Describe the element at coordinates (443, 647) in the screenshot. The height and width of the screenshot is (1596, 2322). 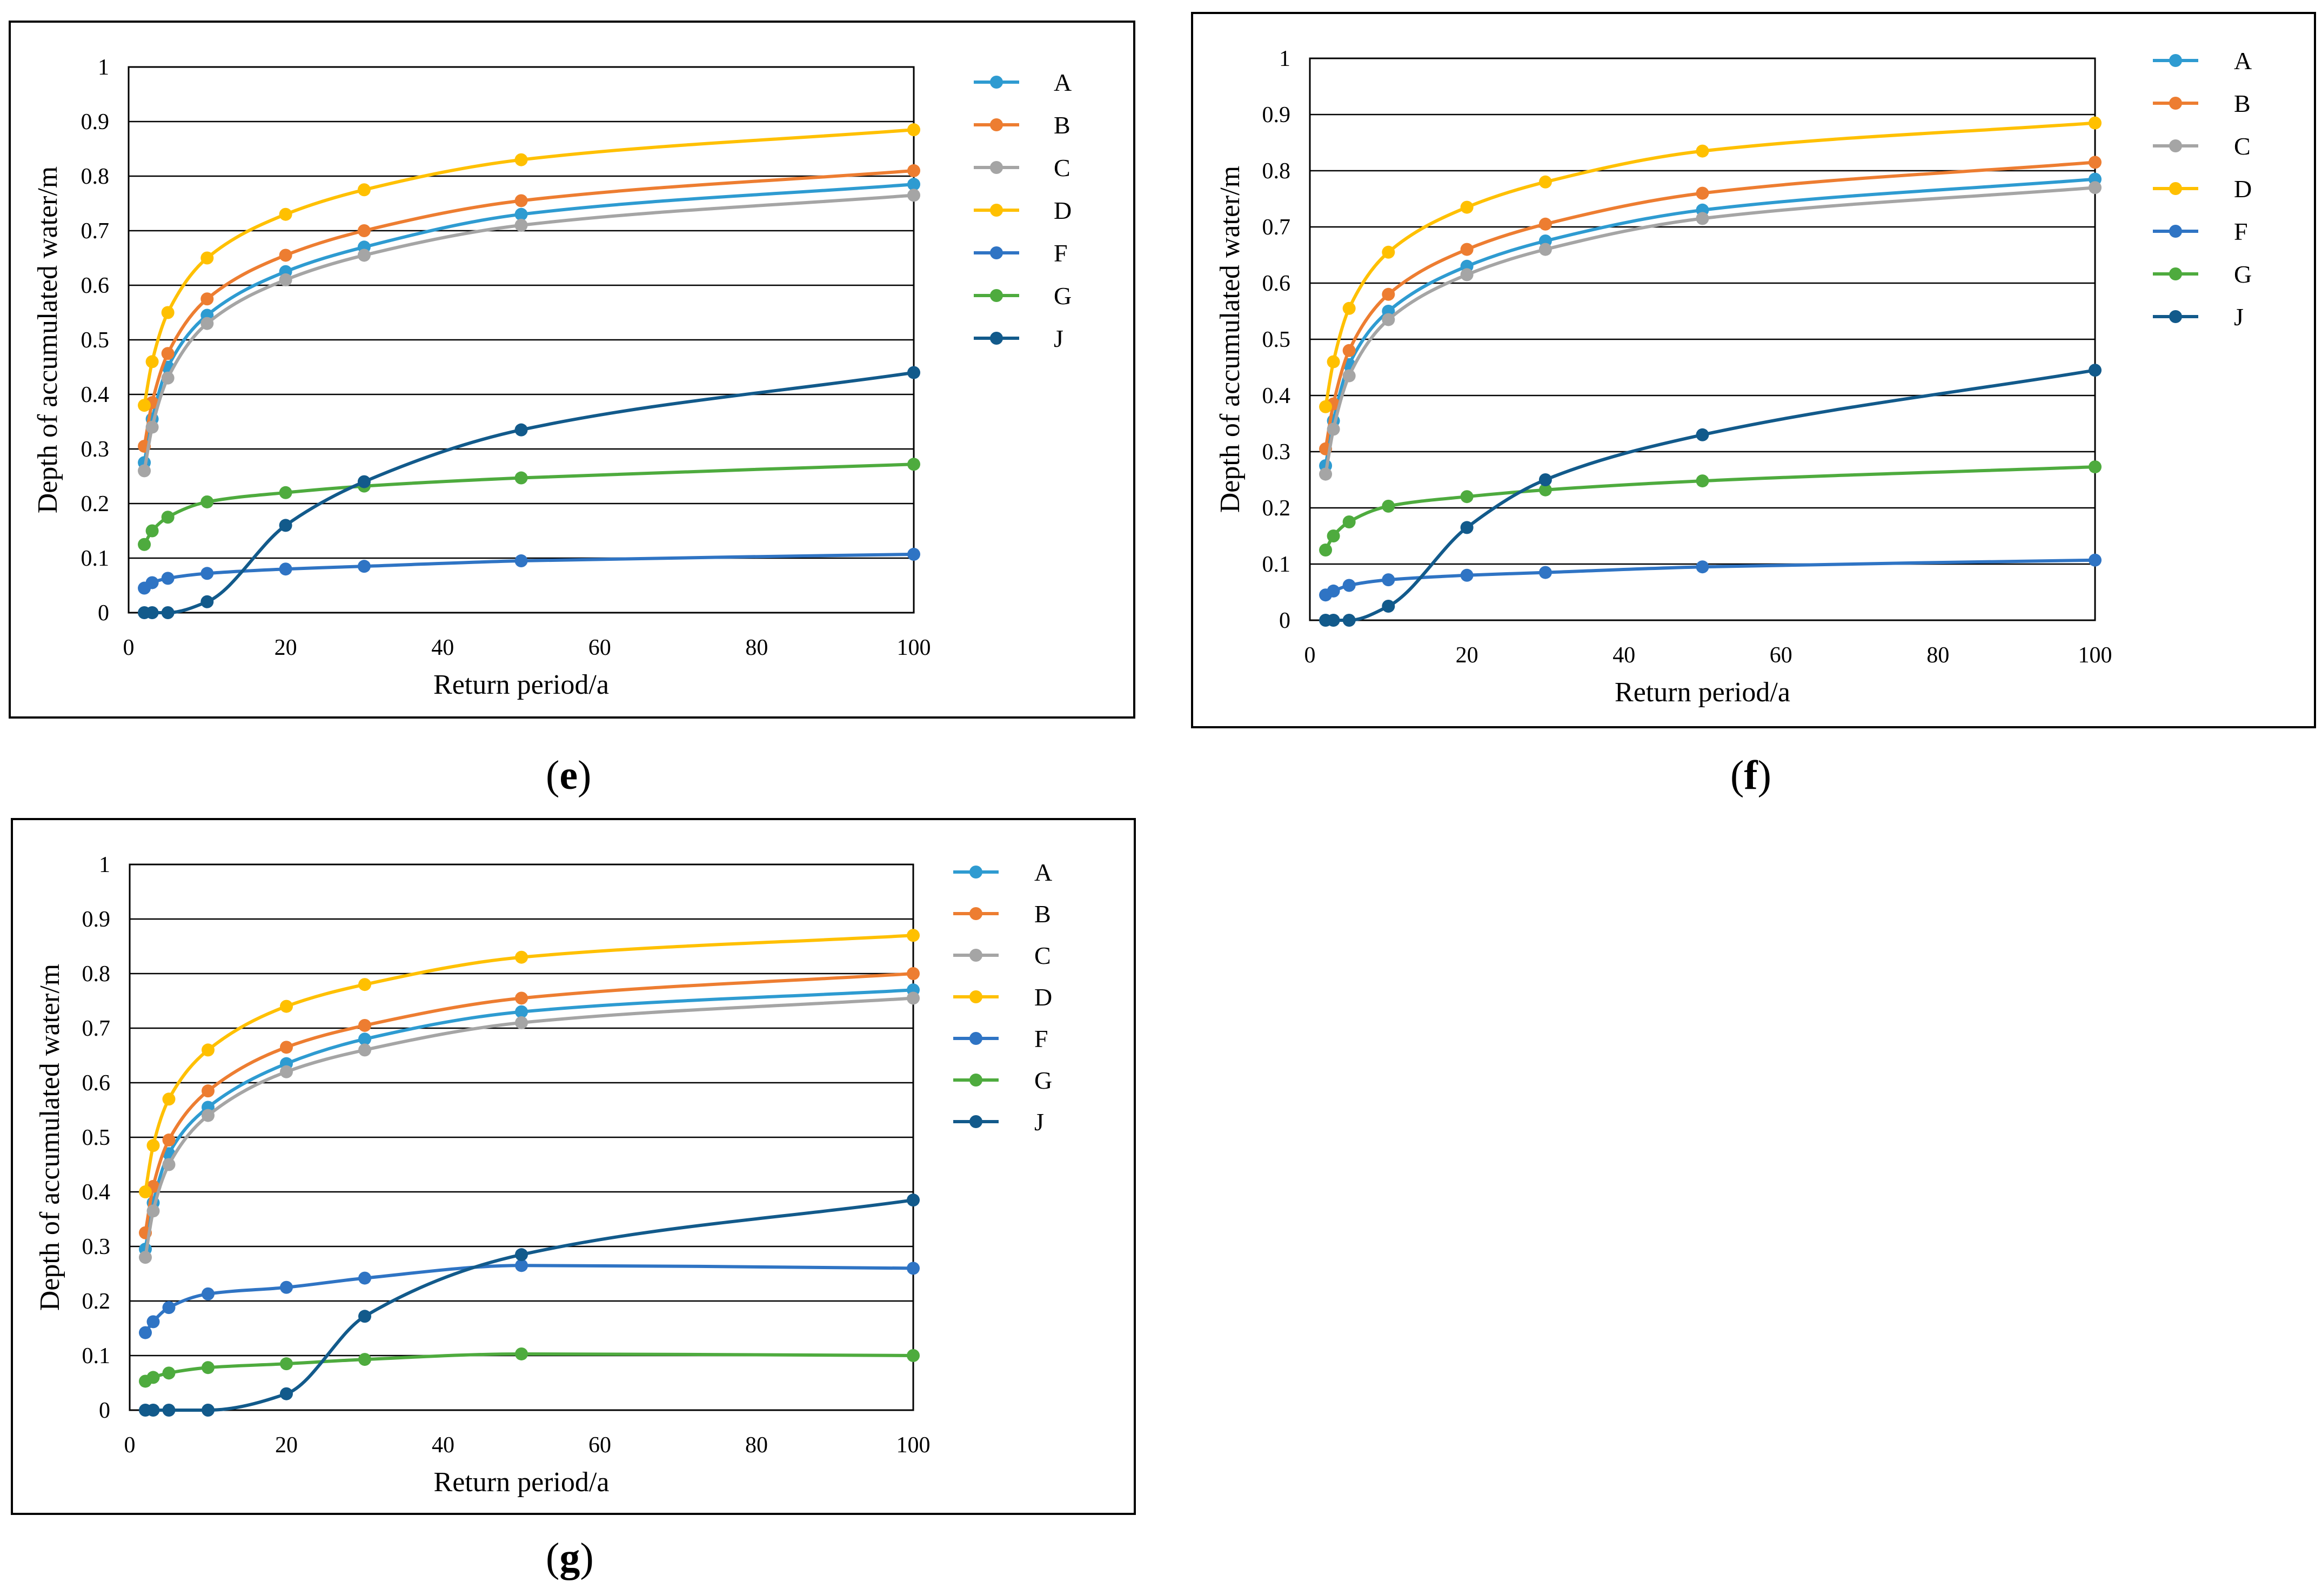
I see `x-tick-label: 40` at that location.